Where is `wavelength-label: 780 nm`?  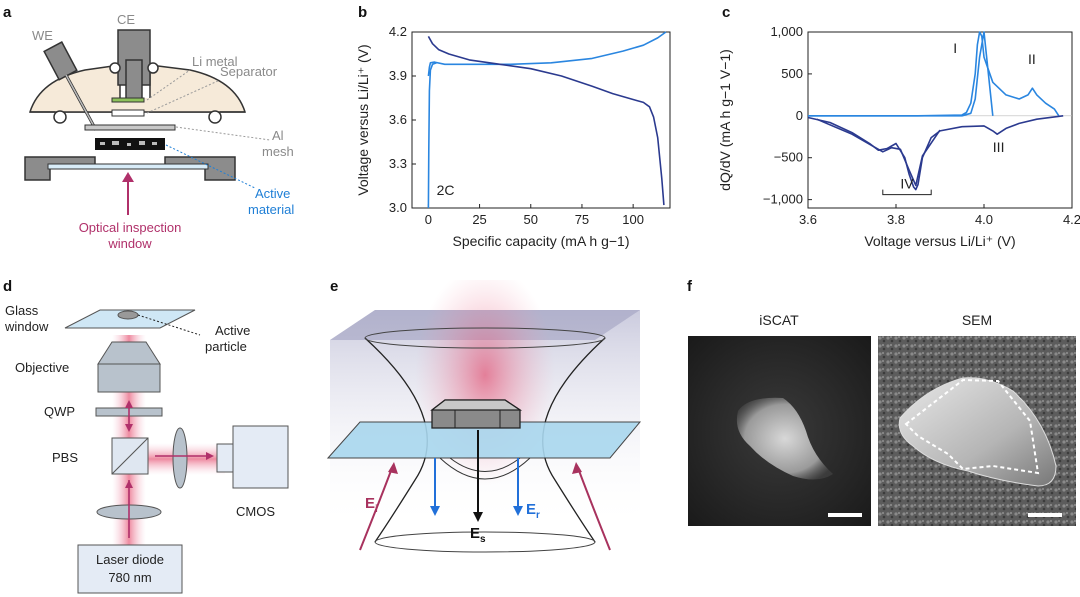
wavelength-label: 780 nm is located at coordinates (129, 577).